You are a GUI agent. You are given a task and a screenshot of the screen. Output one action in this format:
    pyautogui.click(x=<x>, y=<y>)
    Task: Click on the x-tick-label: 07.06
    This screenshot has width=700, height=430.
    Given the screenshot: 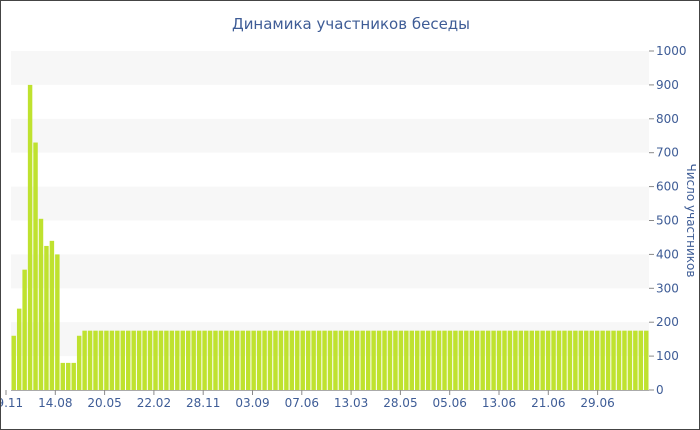 What is the action you would take?
    pyautogui.click(x=302, y=403)
    